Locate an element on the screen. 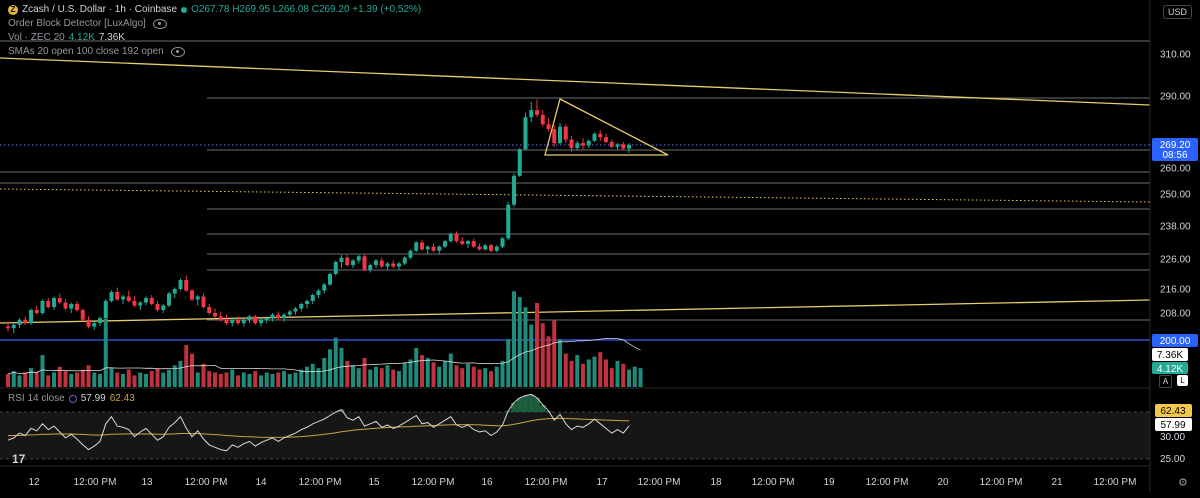 The image size is (1200, 498). rsi-overbought-fill is located at coordinates (537, 404).